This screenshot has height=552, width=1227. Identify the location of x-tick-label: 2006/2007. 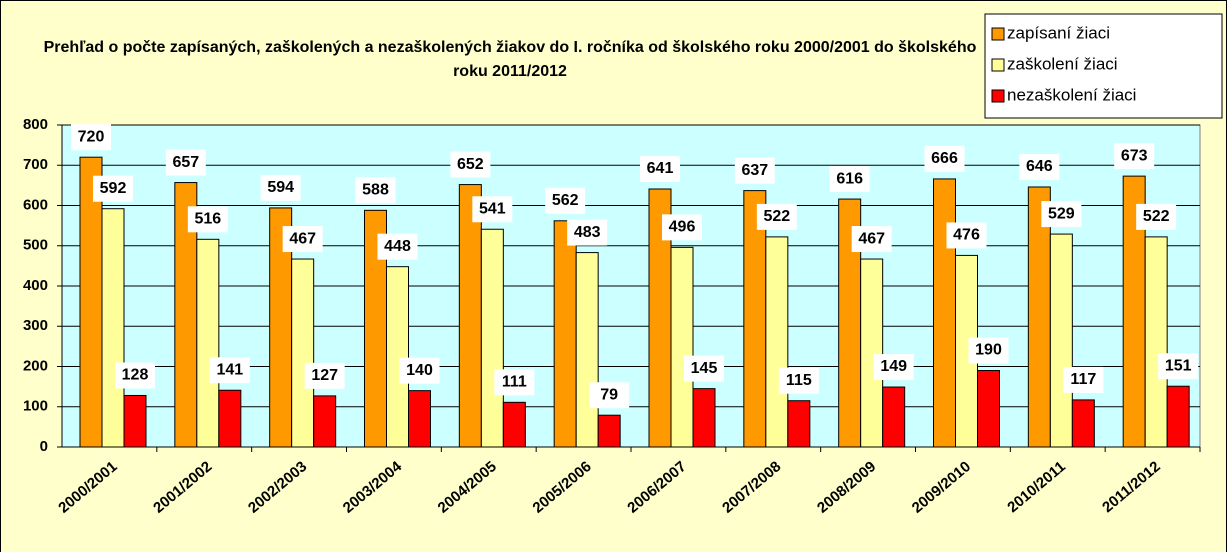
(656, 487).